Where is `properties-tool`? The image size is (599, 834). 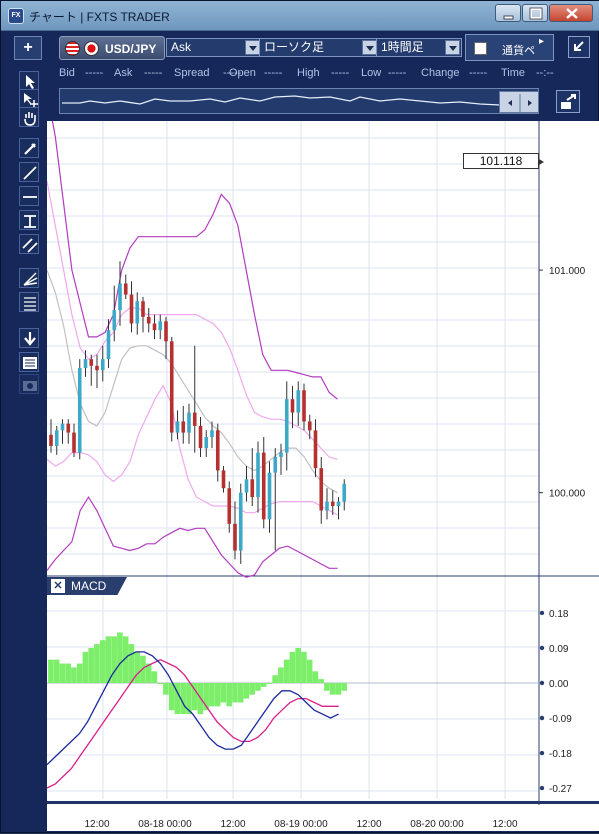 properties-tool is located at coordinates (29, 362).